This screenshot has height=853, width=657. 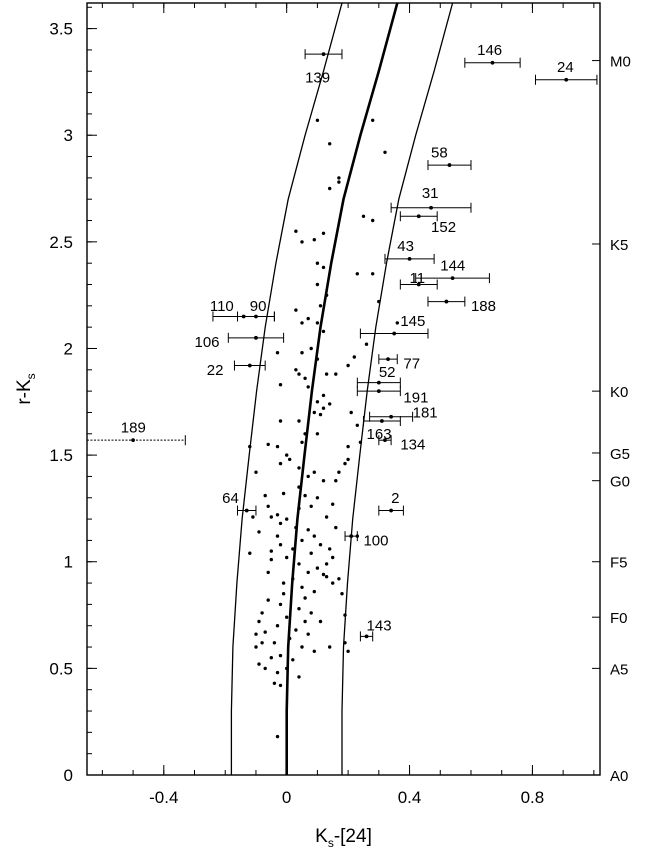 I want to click on spectral-type-label: F0, so click(x=619, y=618).